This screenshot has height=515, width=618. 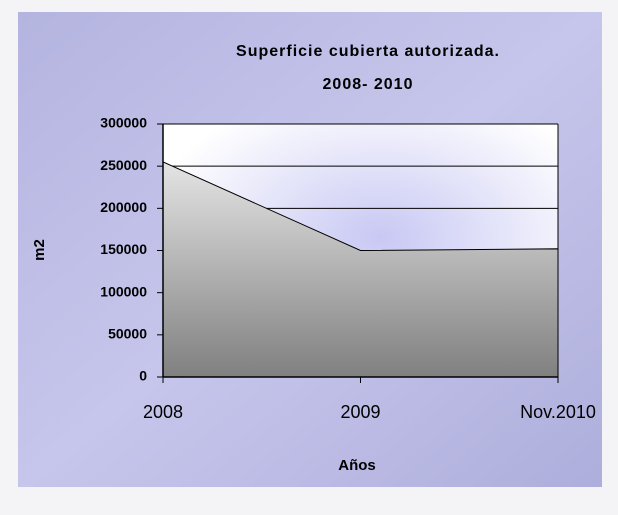 I want to click on y-axis-label: m2, so click(x=39, y=250).